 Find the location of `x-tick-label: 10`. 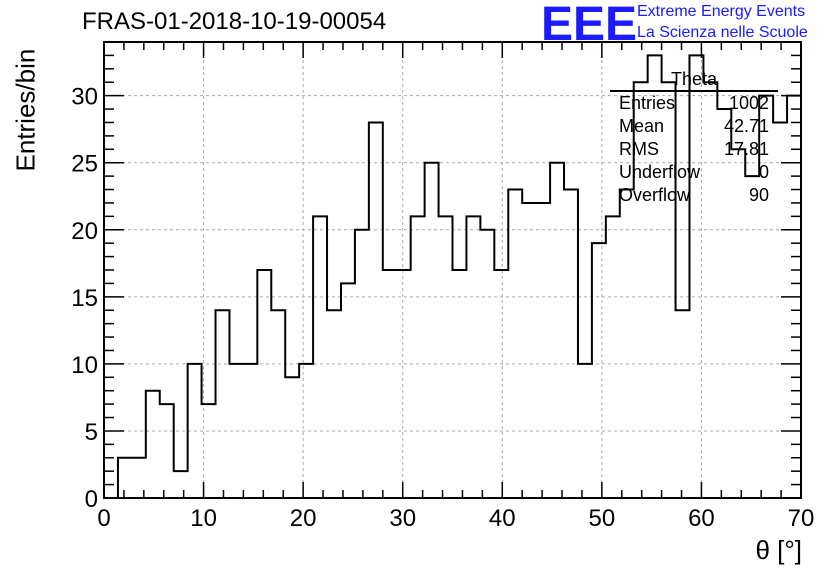

x-tick-label: 10 is located at coordinates (203, 518).